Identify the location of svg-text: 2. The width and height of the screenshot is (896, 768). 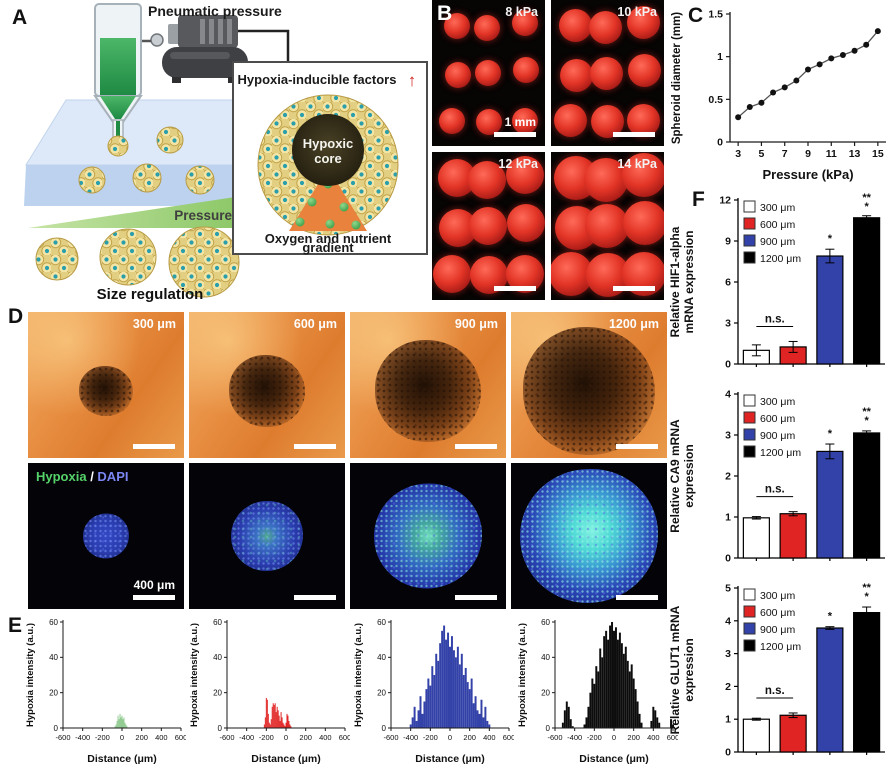
(728, 687).